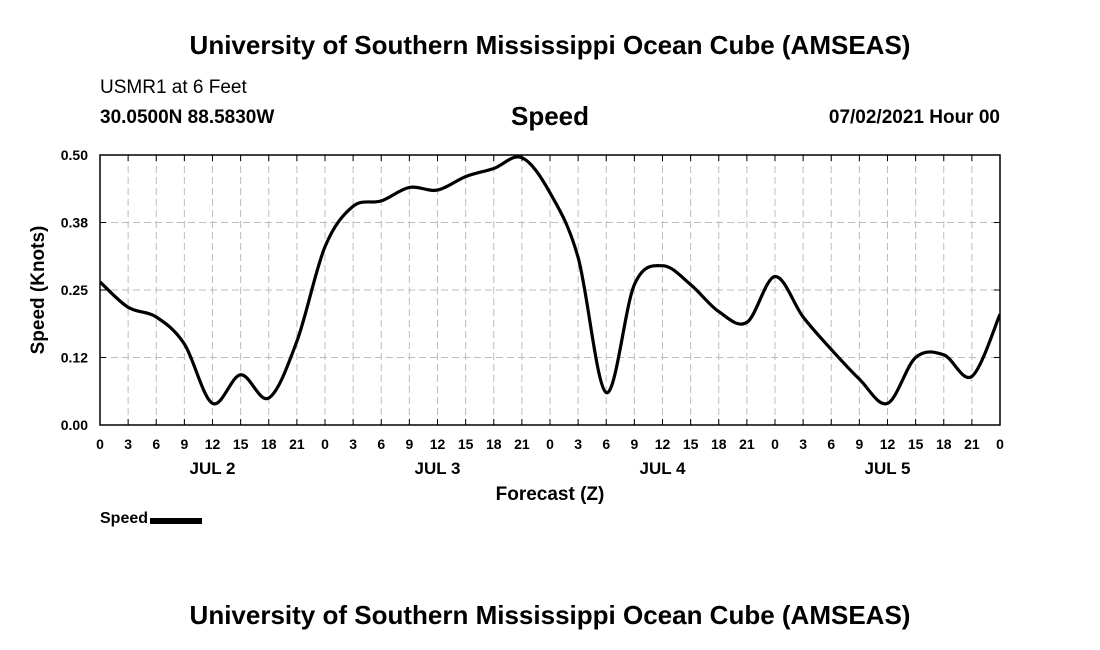  Describe the element at coordinates (438, 468) in the screenshot. I see `day-label: JUL 3` at that location.